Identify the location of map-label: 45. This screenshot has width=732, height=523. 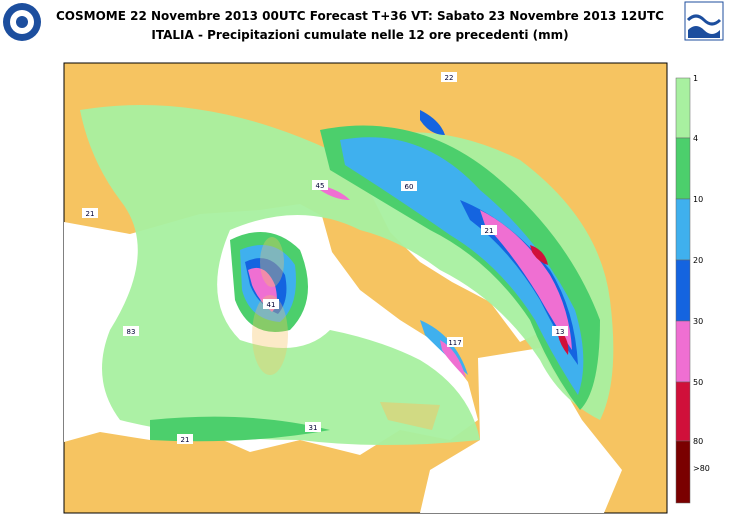
(320, 186).